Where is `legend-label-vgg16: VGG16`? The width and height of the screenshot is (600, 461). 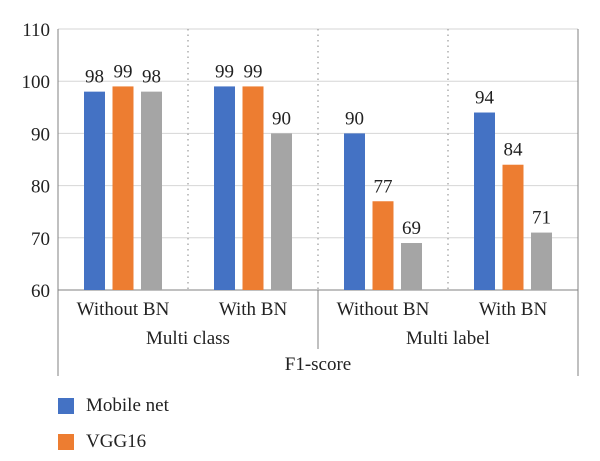 legend-label-vgg16: VGG16 is located at coordinates (116, 441).